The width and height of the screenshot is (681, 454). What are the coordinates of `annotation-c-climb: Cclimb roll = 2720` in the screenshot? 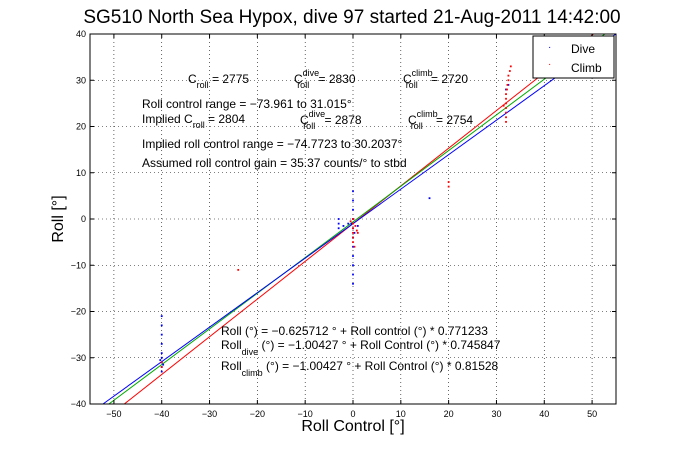 It's located at (435, 79).